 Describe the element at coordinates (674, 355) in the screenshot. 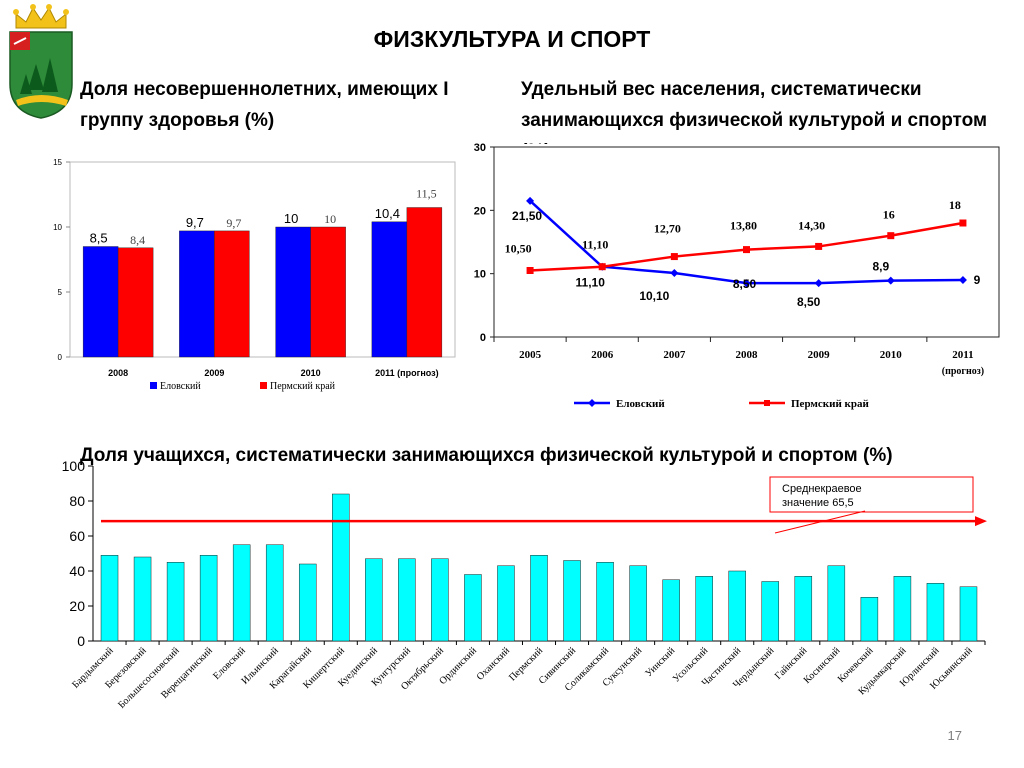

I see `x-tick-label: 2007` at that location.